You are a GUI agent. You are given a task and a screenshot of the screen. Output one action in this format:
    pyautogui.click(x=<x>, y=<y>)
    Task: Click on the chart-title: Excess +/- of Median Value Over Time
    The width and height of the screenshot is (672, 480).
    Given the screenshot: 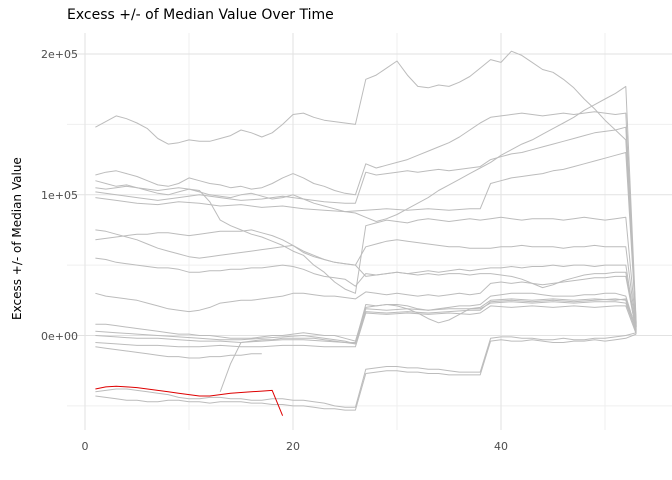 What is the action you would take?
    pyautogui.click(x=200, y=15)
    